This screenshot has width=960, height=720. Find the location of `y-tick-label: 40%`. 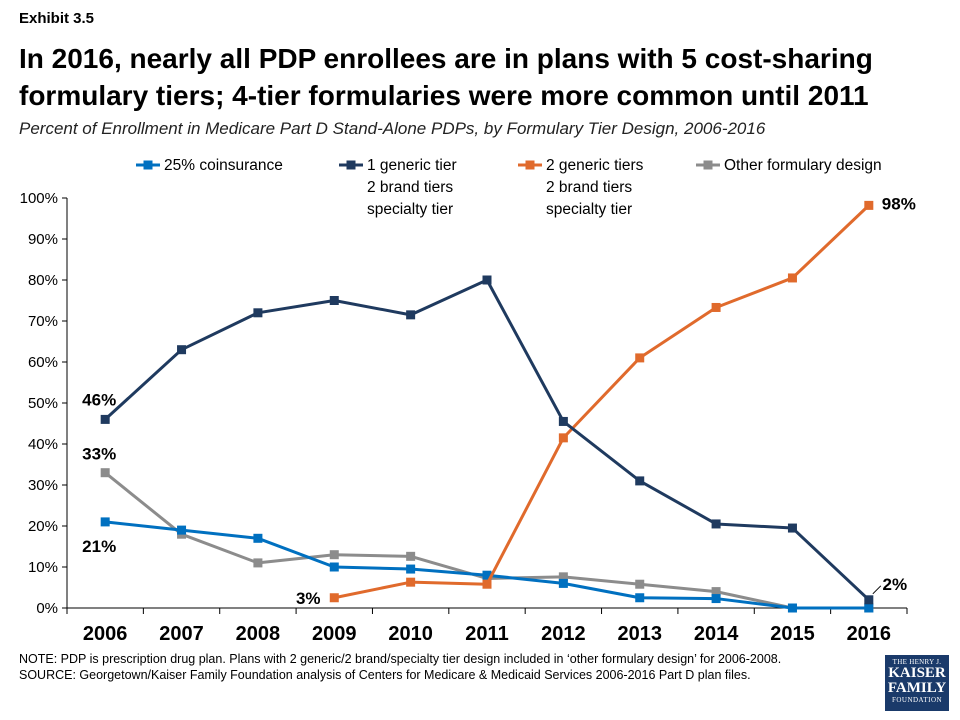

y-tick-label: 40% is located at coordinates (43, 444).